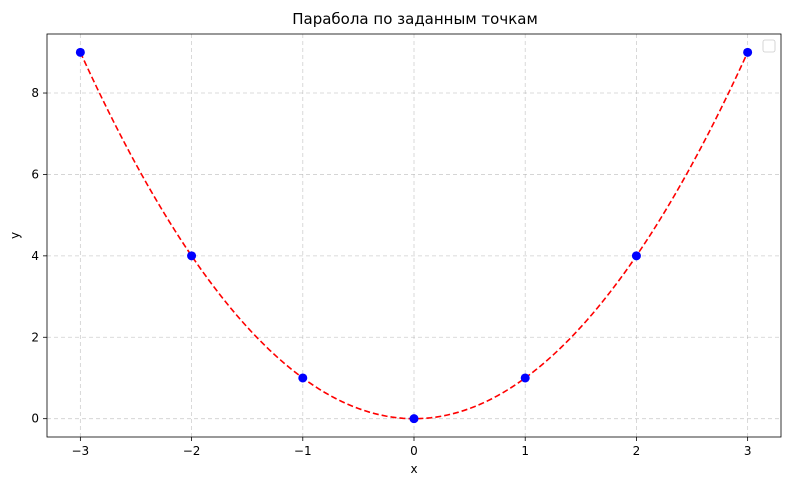 This screenshot has height=490, width=790. What do you see at coordinates (637, 451) in the screenshot?
I see `x-tick-label: 2` at bounding box center [637, 451].